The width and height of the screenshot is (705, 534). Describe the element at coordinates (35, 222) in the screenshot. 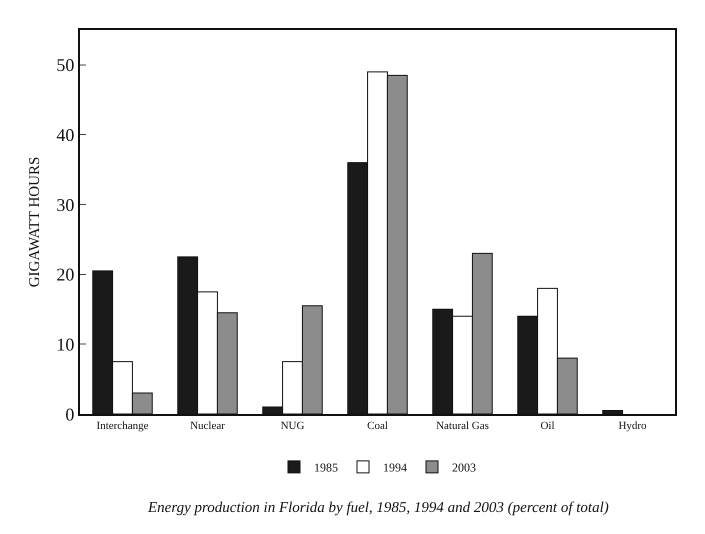

I see `y-axis-title: GIGAWATT HOURS` at that location.